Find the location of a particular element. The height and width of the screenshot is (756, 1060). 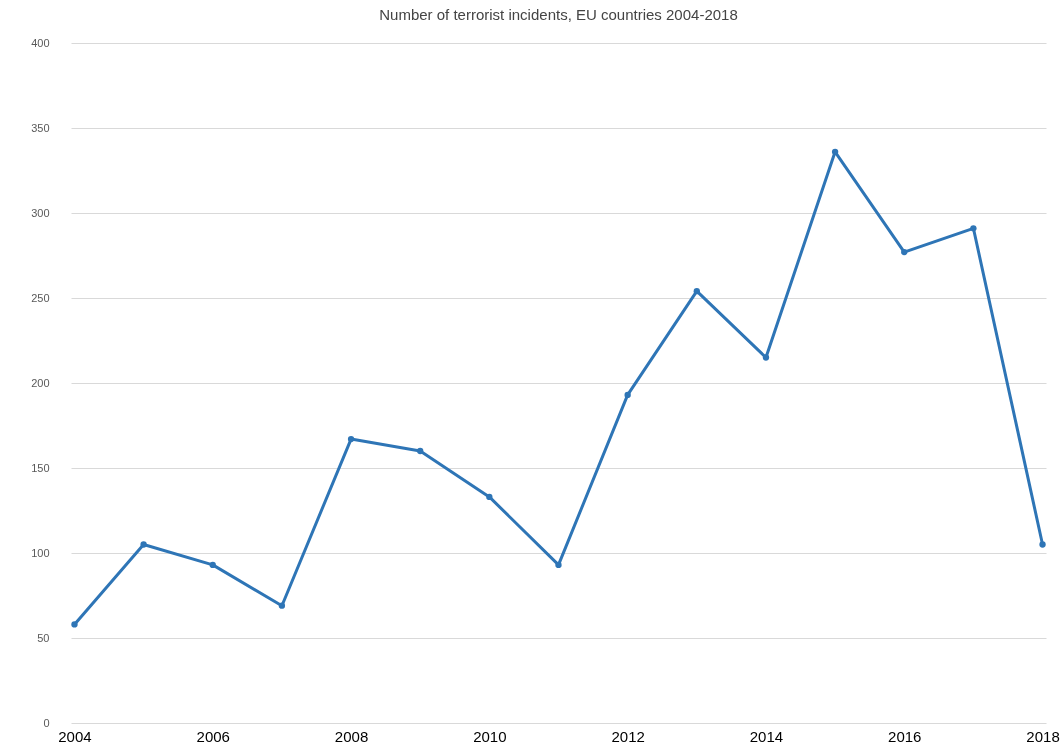

y-tick-label: 150 is located at coordinates (40, 467).